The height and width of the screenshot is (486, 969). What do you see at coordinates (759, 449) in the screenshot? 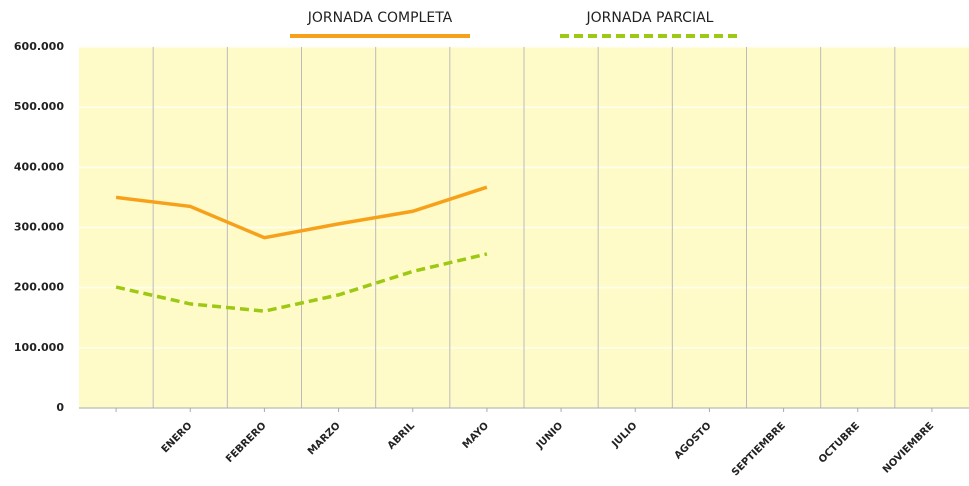
I see `x-tick-label: SEPTIEMBRE` at bounding box center [759, 449].